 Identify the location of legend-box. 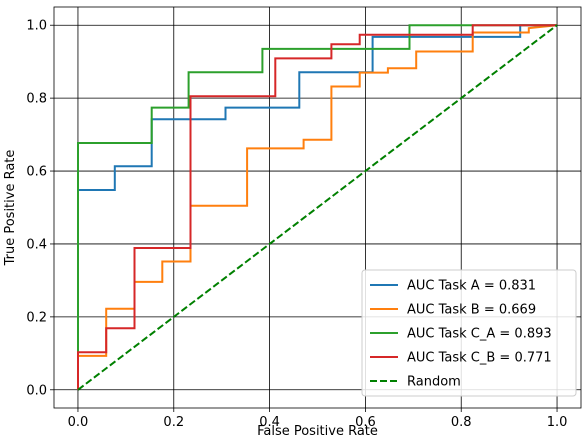
(469, 333).